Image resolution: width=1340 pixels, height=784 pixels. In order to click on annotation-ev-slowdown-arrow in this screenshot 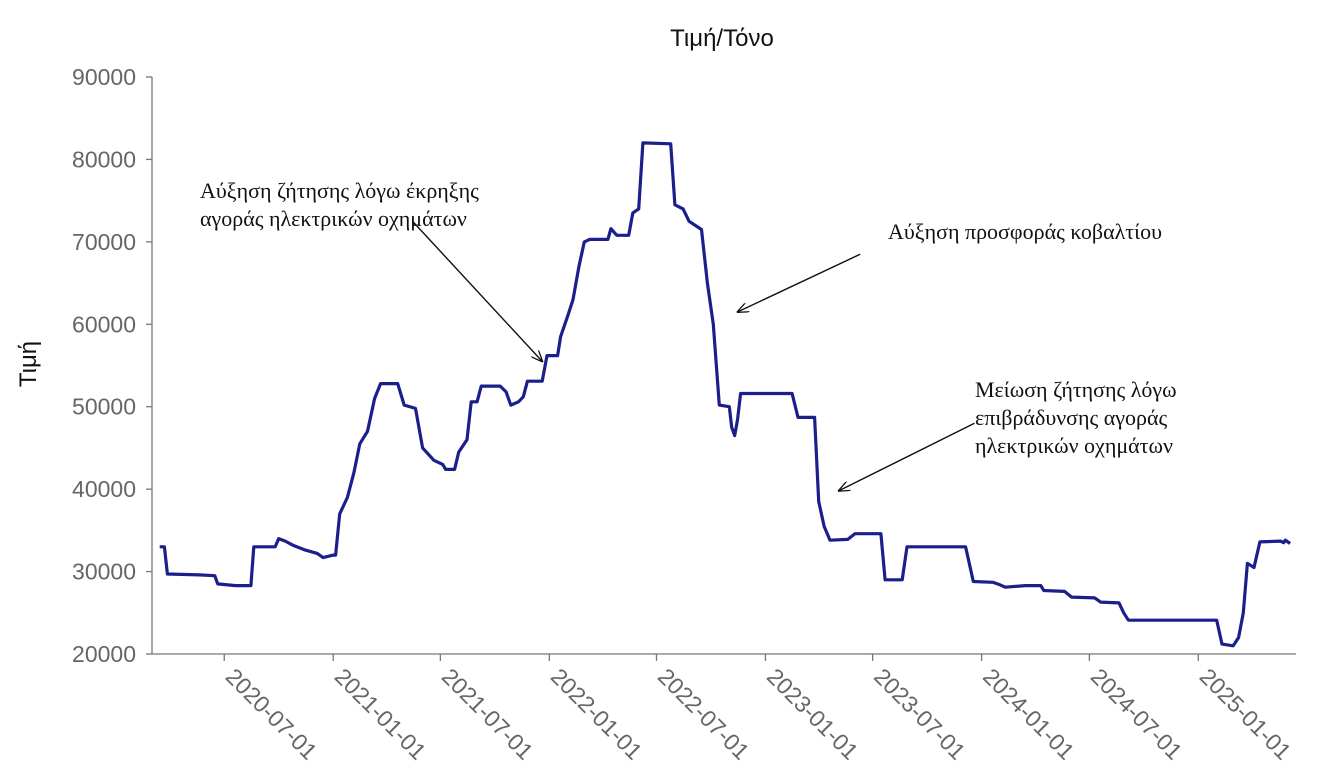, I will do `click(907, 456)`.